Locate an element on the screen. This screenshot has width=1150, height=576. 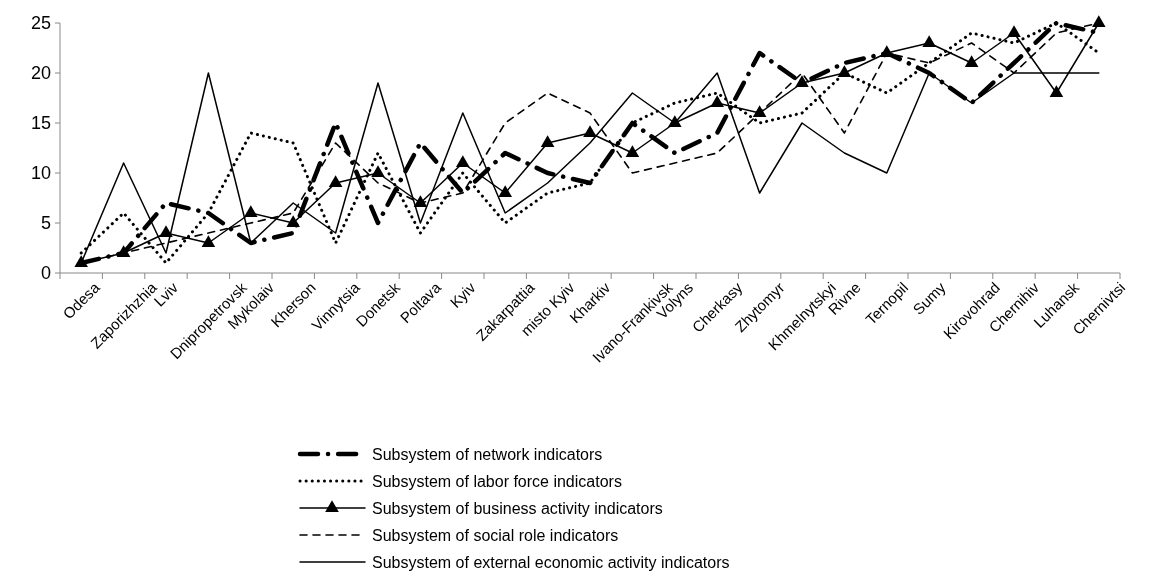
y-tick-label: 25 is located at coordinates (40, 23).